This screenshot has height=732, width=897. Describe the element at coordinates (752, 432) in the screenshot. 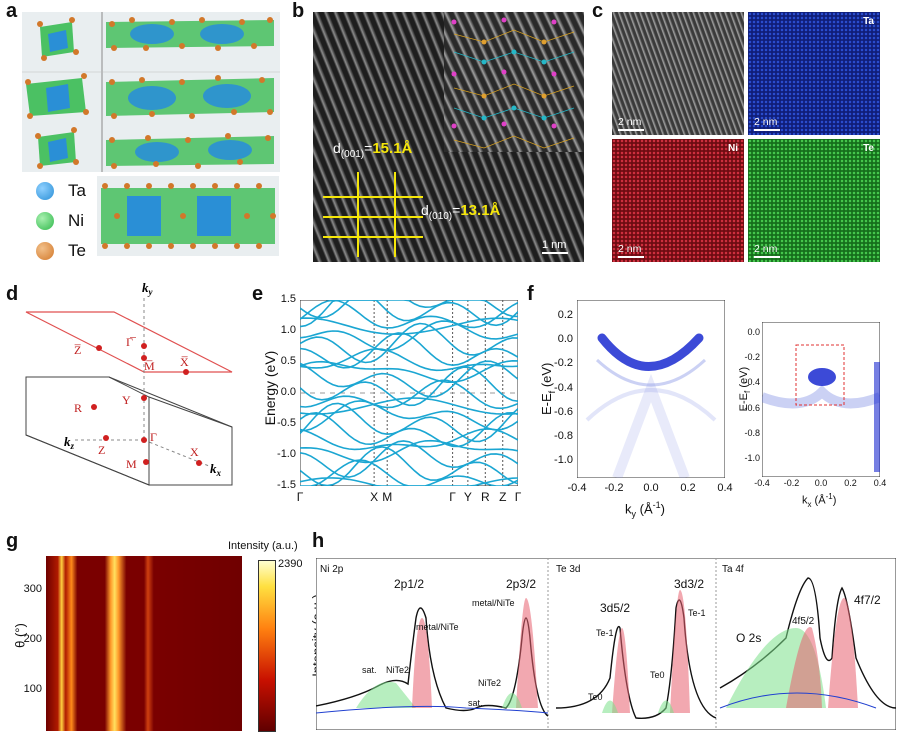

I see `arpes-right-ytick: -0.8` at that location.